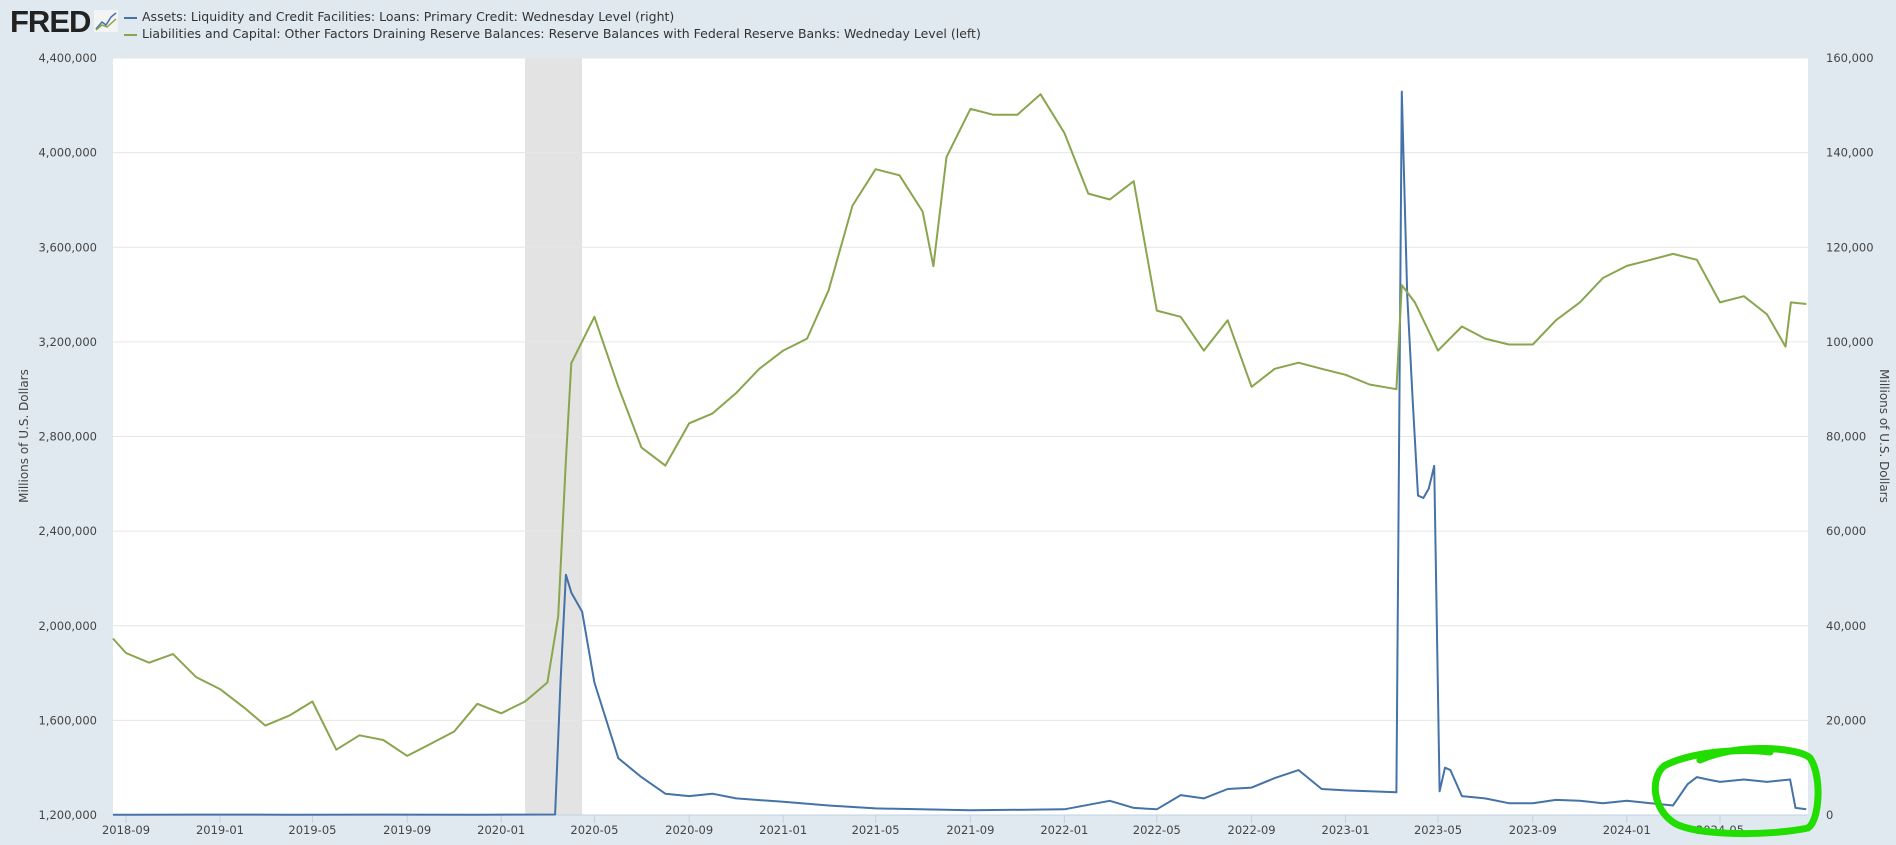 Image resolution: width=1896 pixels, height=845 pixels. I want to click on x-tick-label: 2020-09, so click(689, 830).